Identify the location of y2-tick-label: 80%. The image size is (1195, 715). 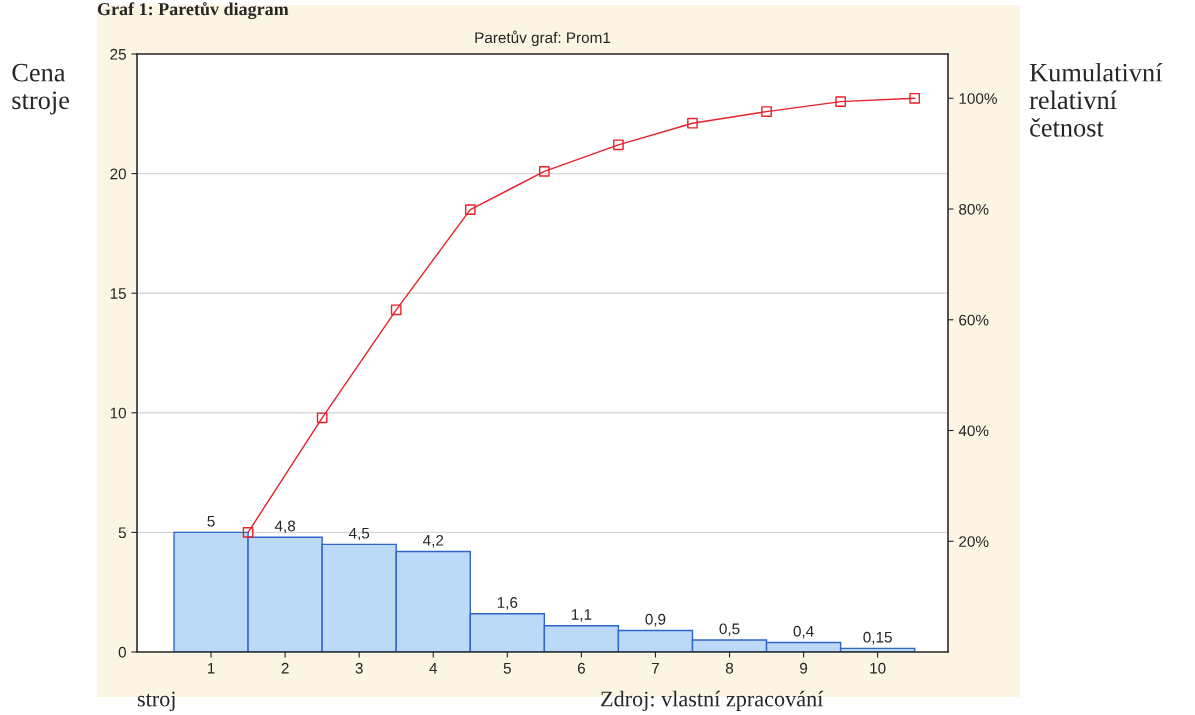
(974, 209).